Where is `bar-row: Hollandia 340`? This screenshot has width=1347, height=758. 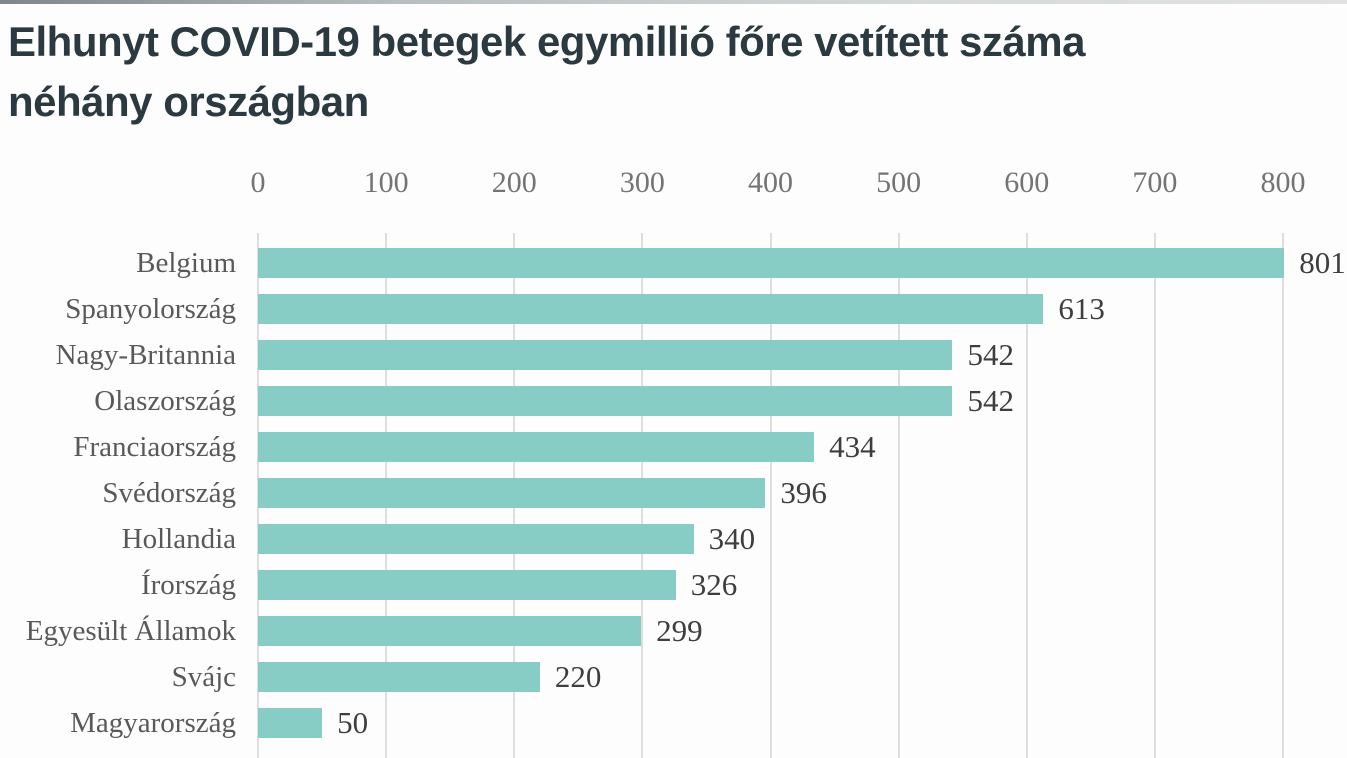 bar-row: Hollandia 340 is located at coordinates (673, 539).